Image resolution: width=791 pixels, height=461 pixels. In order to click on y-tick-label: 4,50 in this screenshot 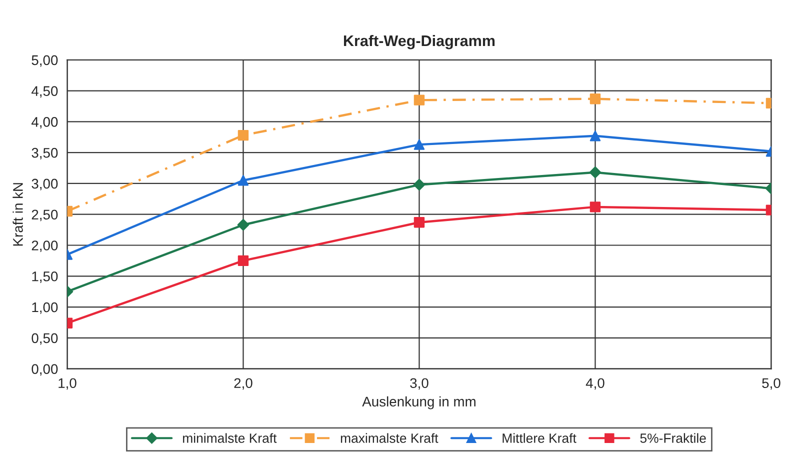, I will do `click(44, 92)`.